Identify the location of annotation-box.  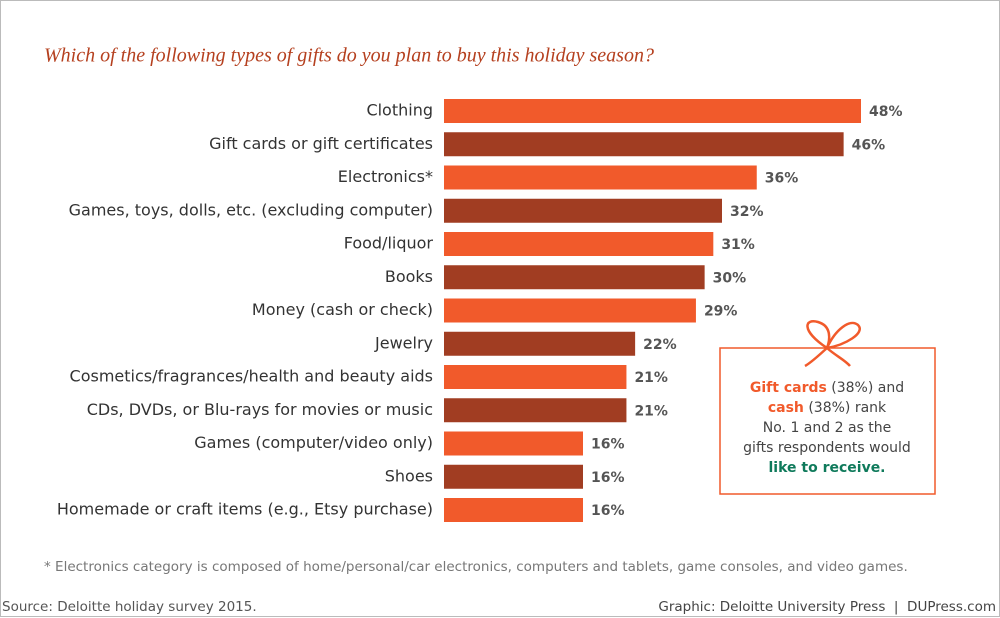
(827, 421).